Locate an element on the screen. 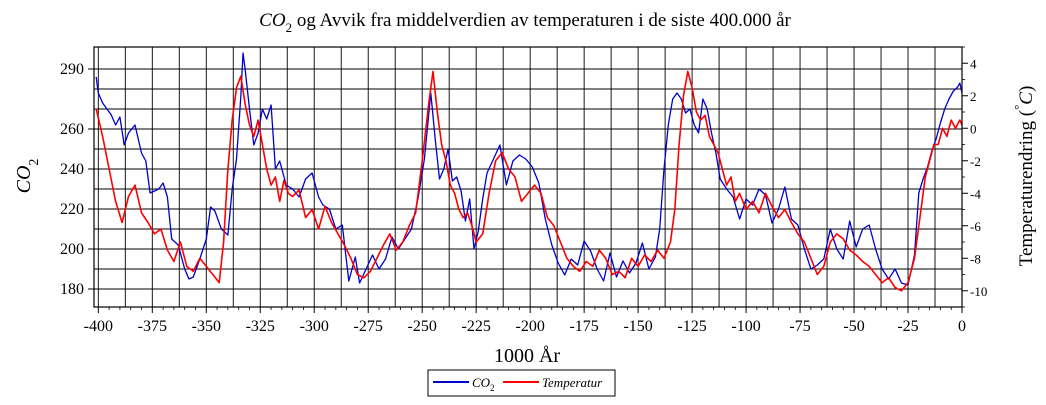 The height and width of the screenshot is (405, 1046). y-right-tick-label: -10 is located at coordinates (978, 291).